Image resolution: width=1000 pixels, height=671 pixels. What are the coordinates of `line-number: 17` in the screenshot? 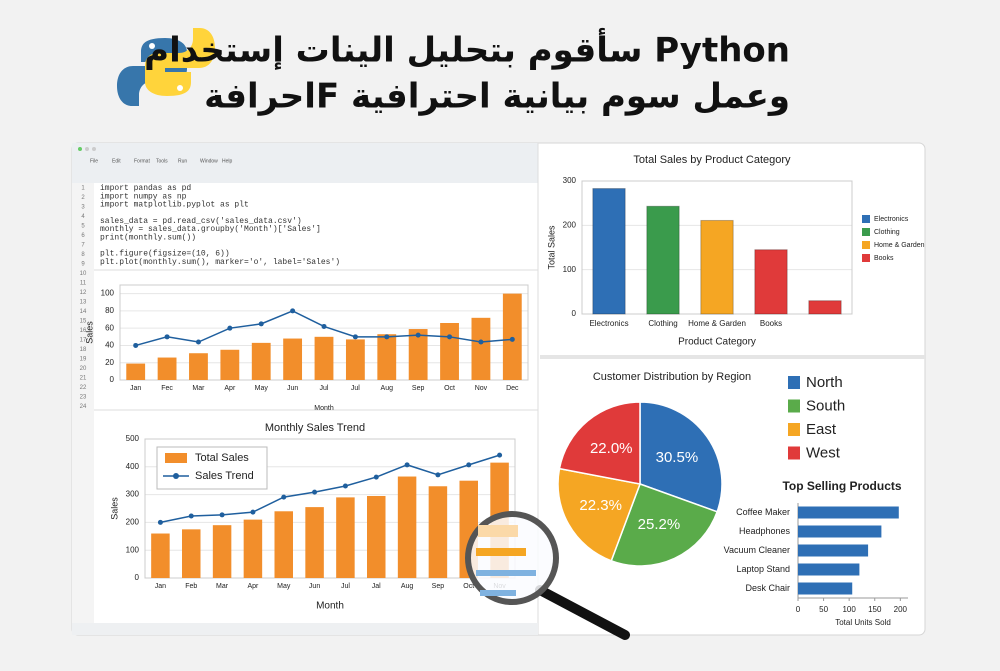 It's located at (83, 341).